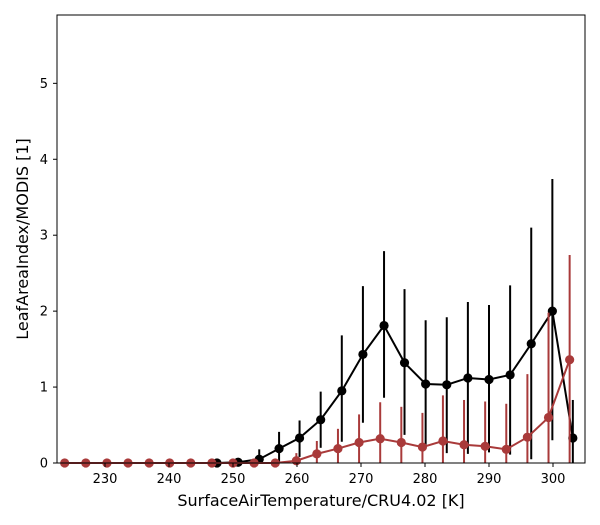  I want to click on y-tick-label: 5, so click(44, 84).